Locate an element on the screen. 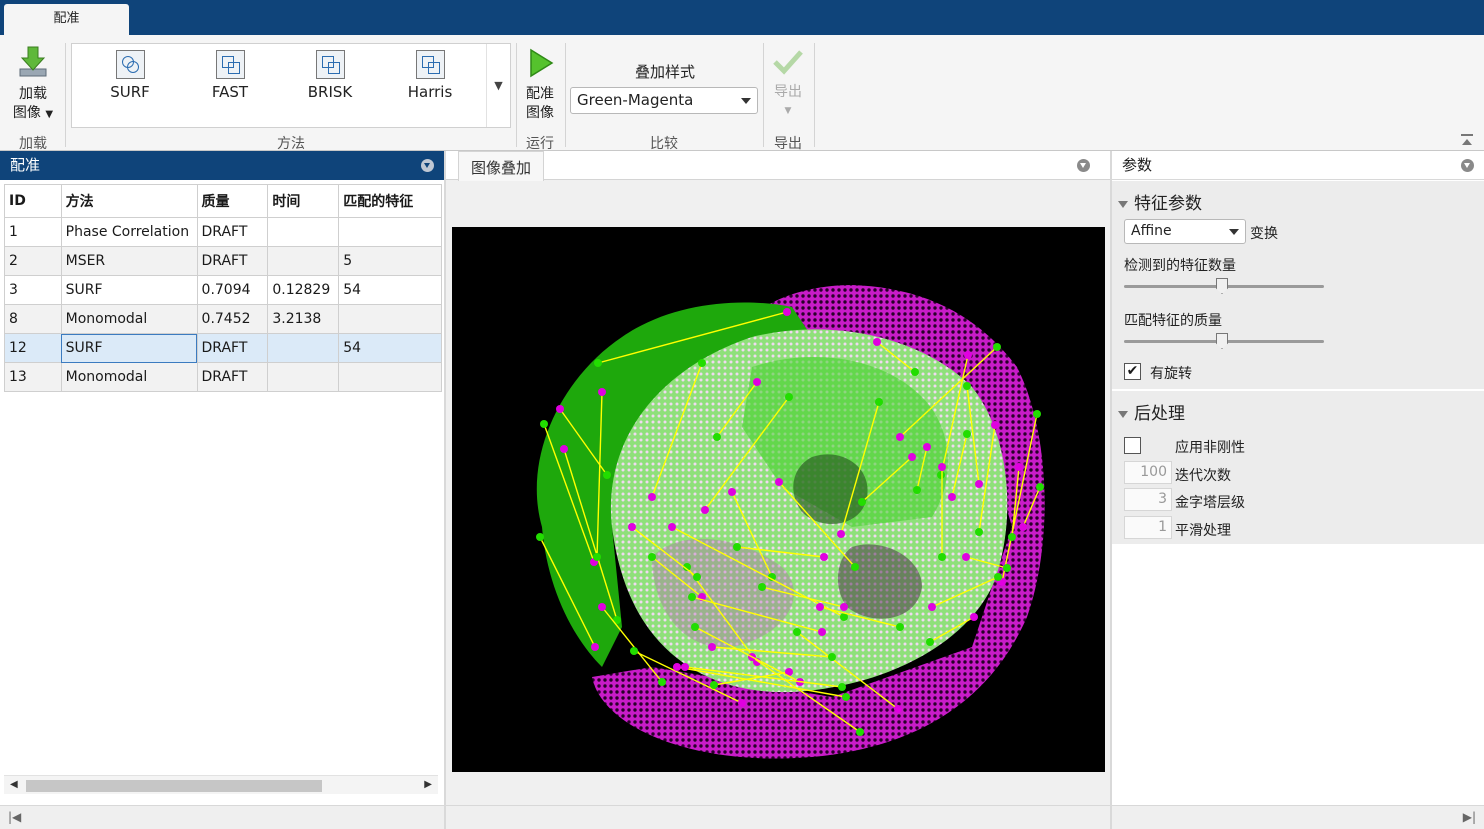 This screenshot has width=1484, height=829. table-row: 8 Monomodal 0.7452 3.2138 is located at coordinates (223, 319).